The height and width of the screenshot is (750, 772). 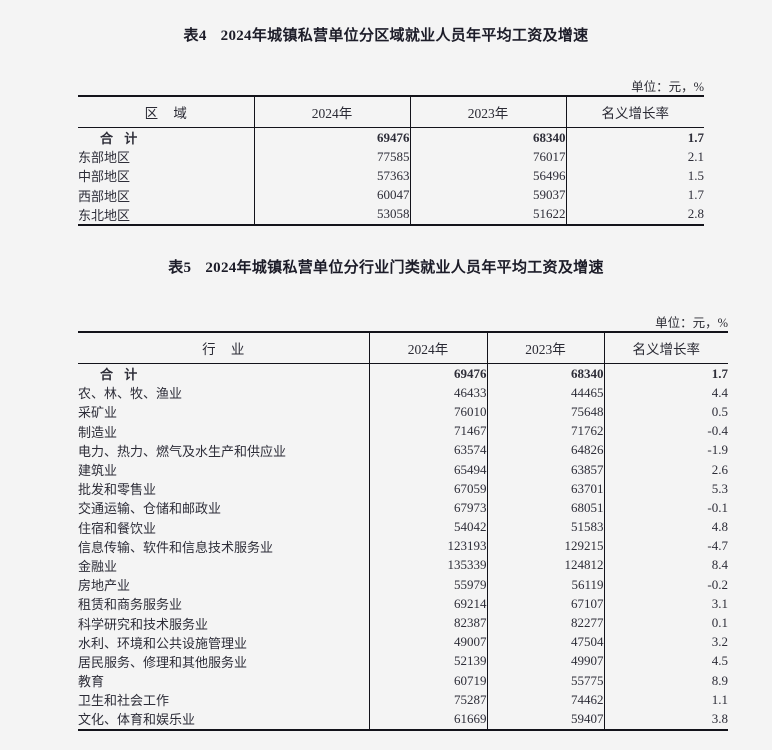 What do you see at coordinates (137, 720) in the screenshot?
I see `row-label: 文化、体育和娱乐业` at bounding box center [137, 720].